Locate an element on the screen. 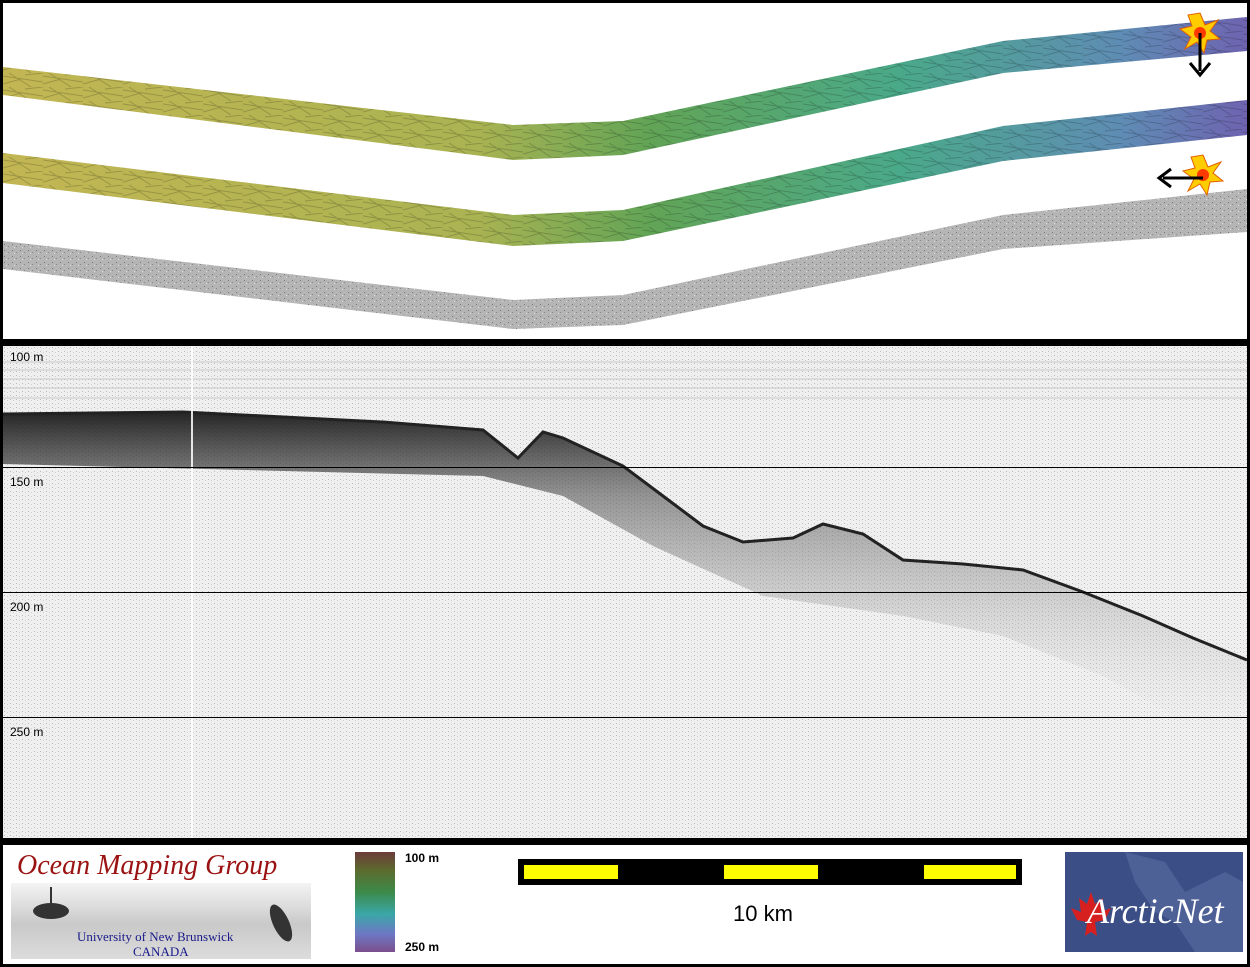 Image resolution: width=1250 pixels, height=967 pixels. scale-label: 10 km is located at coordinates (763, 913).